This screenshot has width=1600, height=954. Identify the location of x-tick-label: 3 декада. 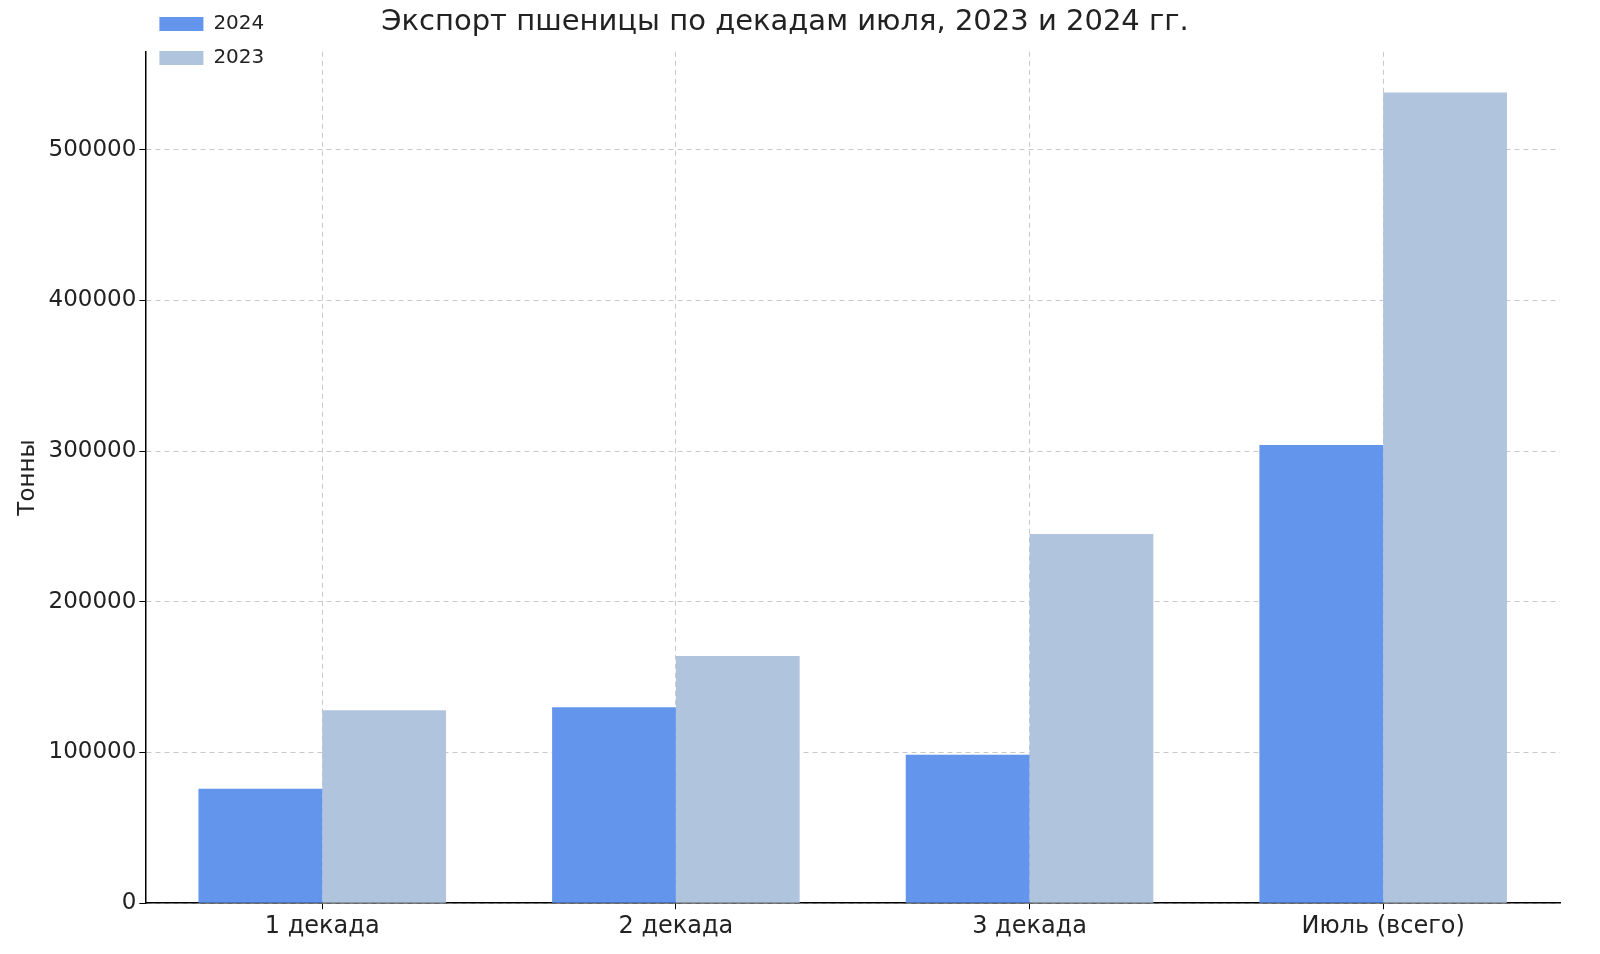
(1029, 924).